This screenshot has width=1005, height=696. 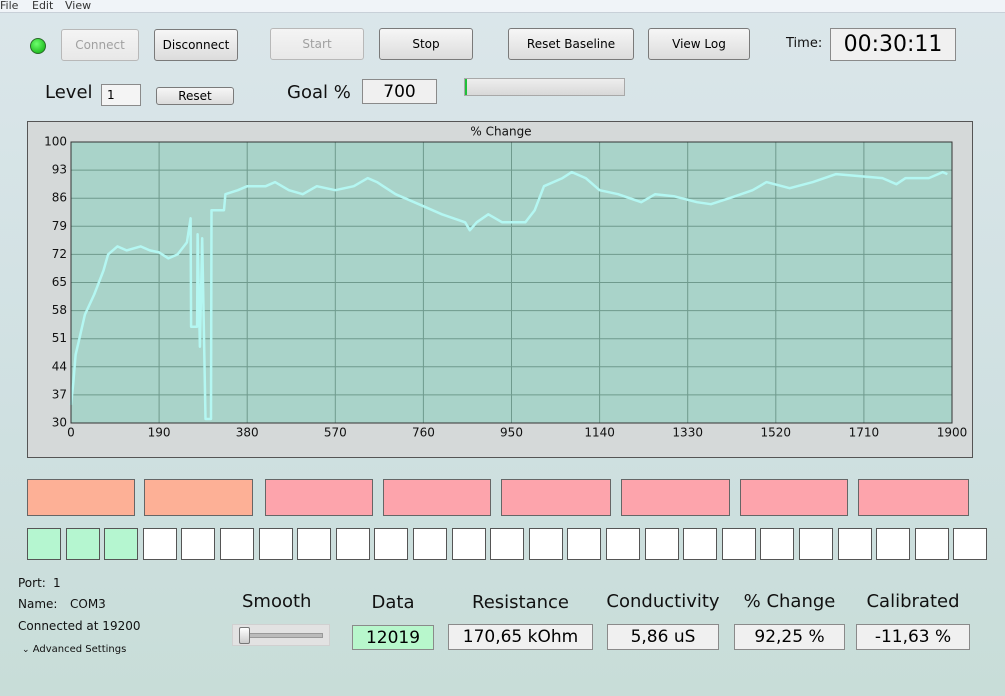 What do you see at coordinates (544, 87) in the screenshot?
I see `progress-bar` at bounding box center [544, 87].